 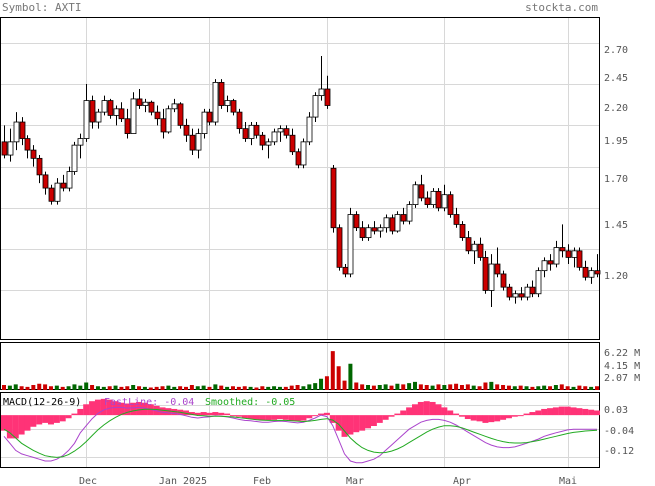 What do you see at coordinates (616, 163) in the screenshot?
I see `price-axis-labels: 2.70 2.45 2.20 1.95 1.70 1.45 1.20` at bounding box center [616, 163].